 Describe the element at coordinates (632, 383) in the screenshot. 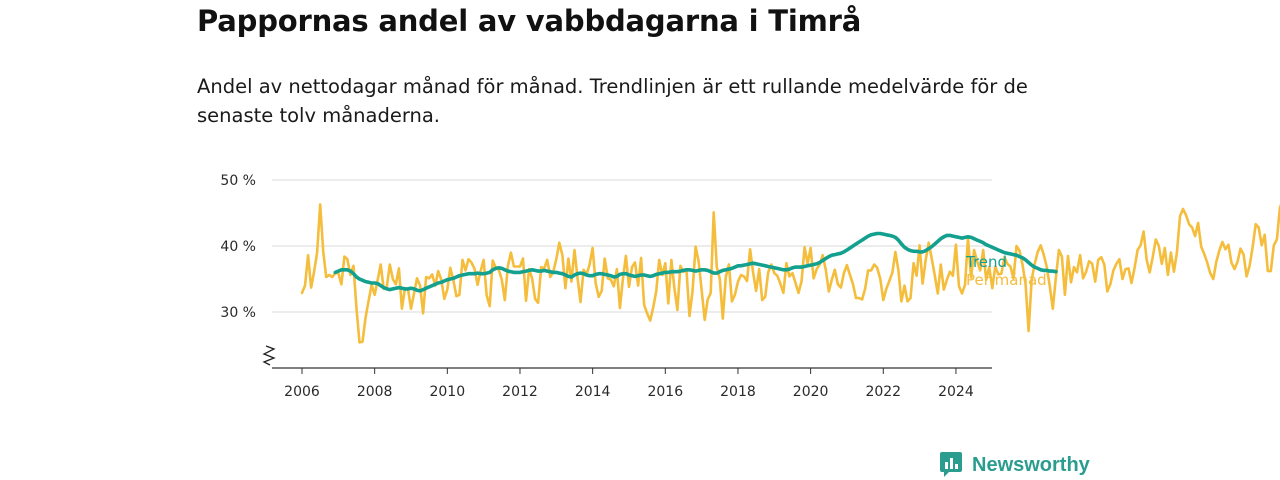

I see `x-axis: 2006 2008 2010 2012 2014 2016 2018 2020 2022 2024` at that location.